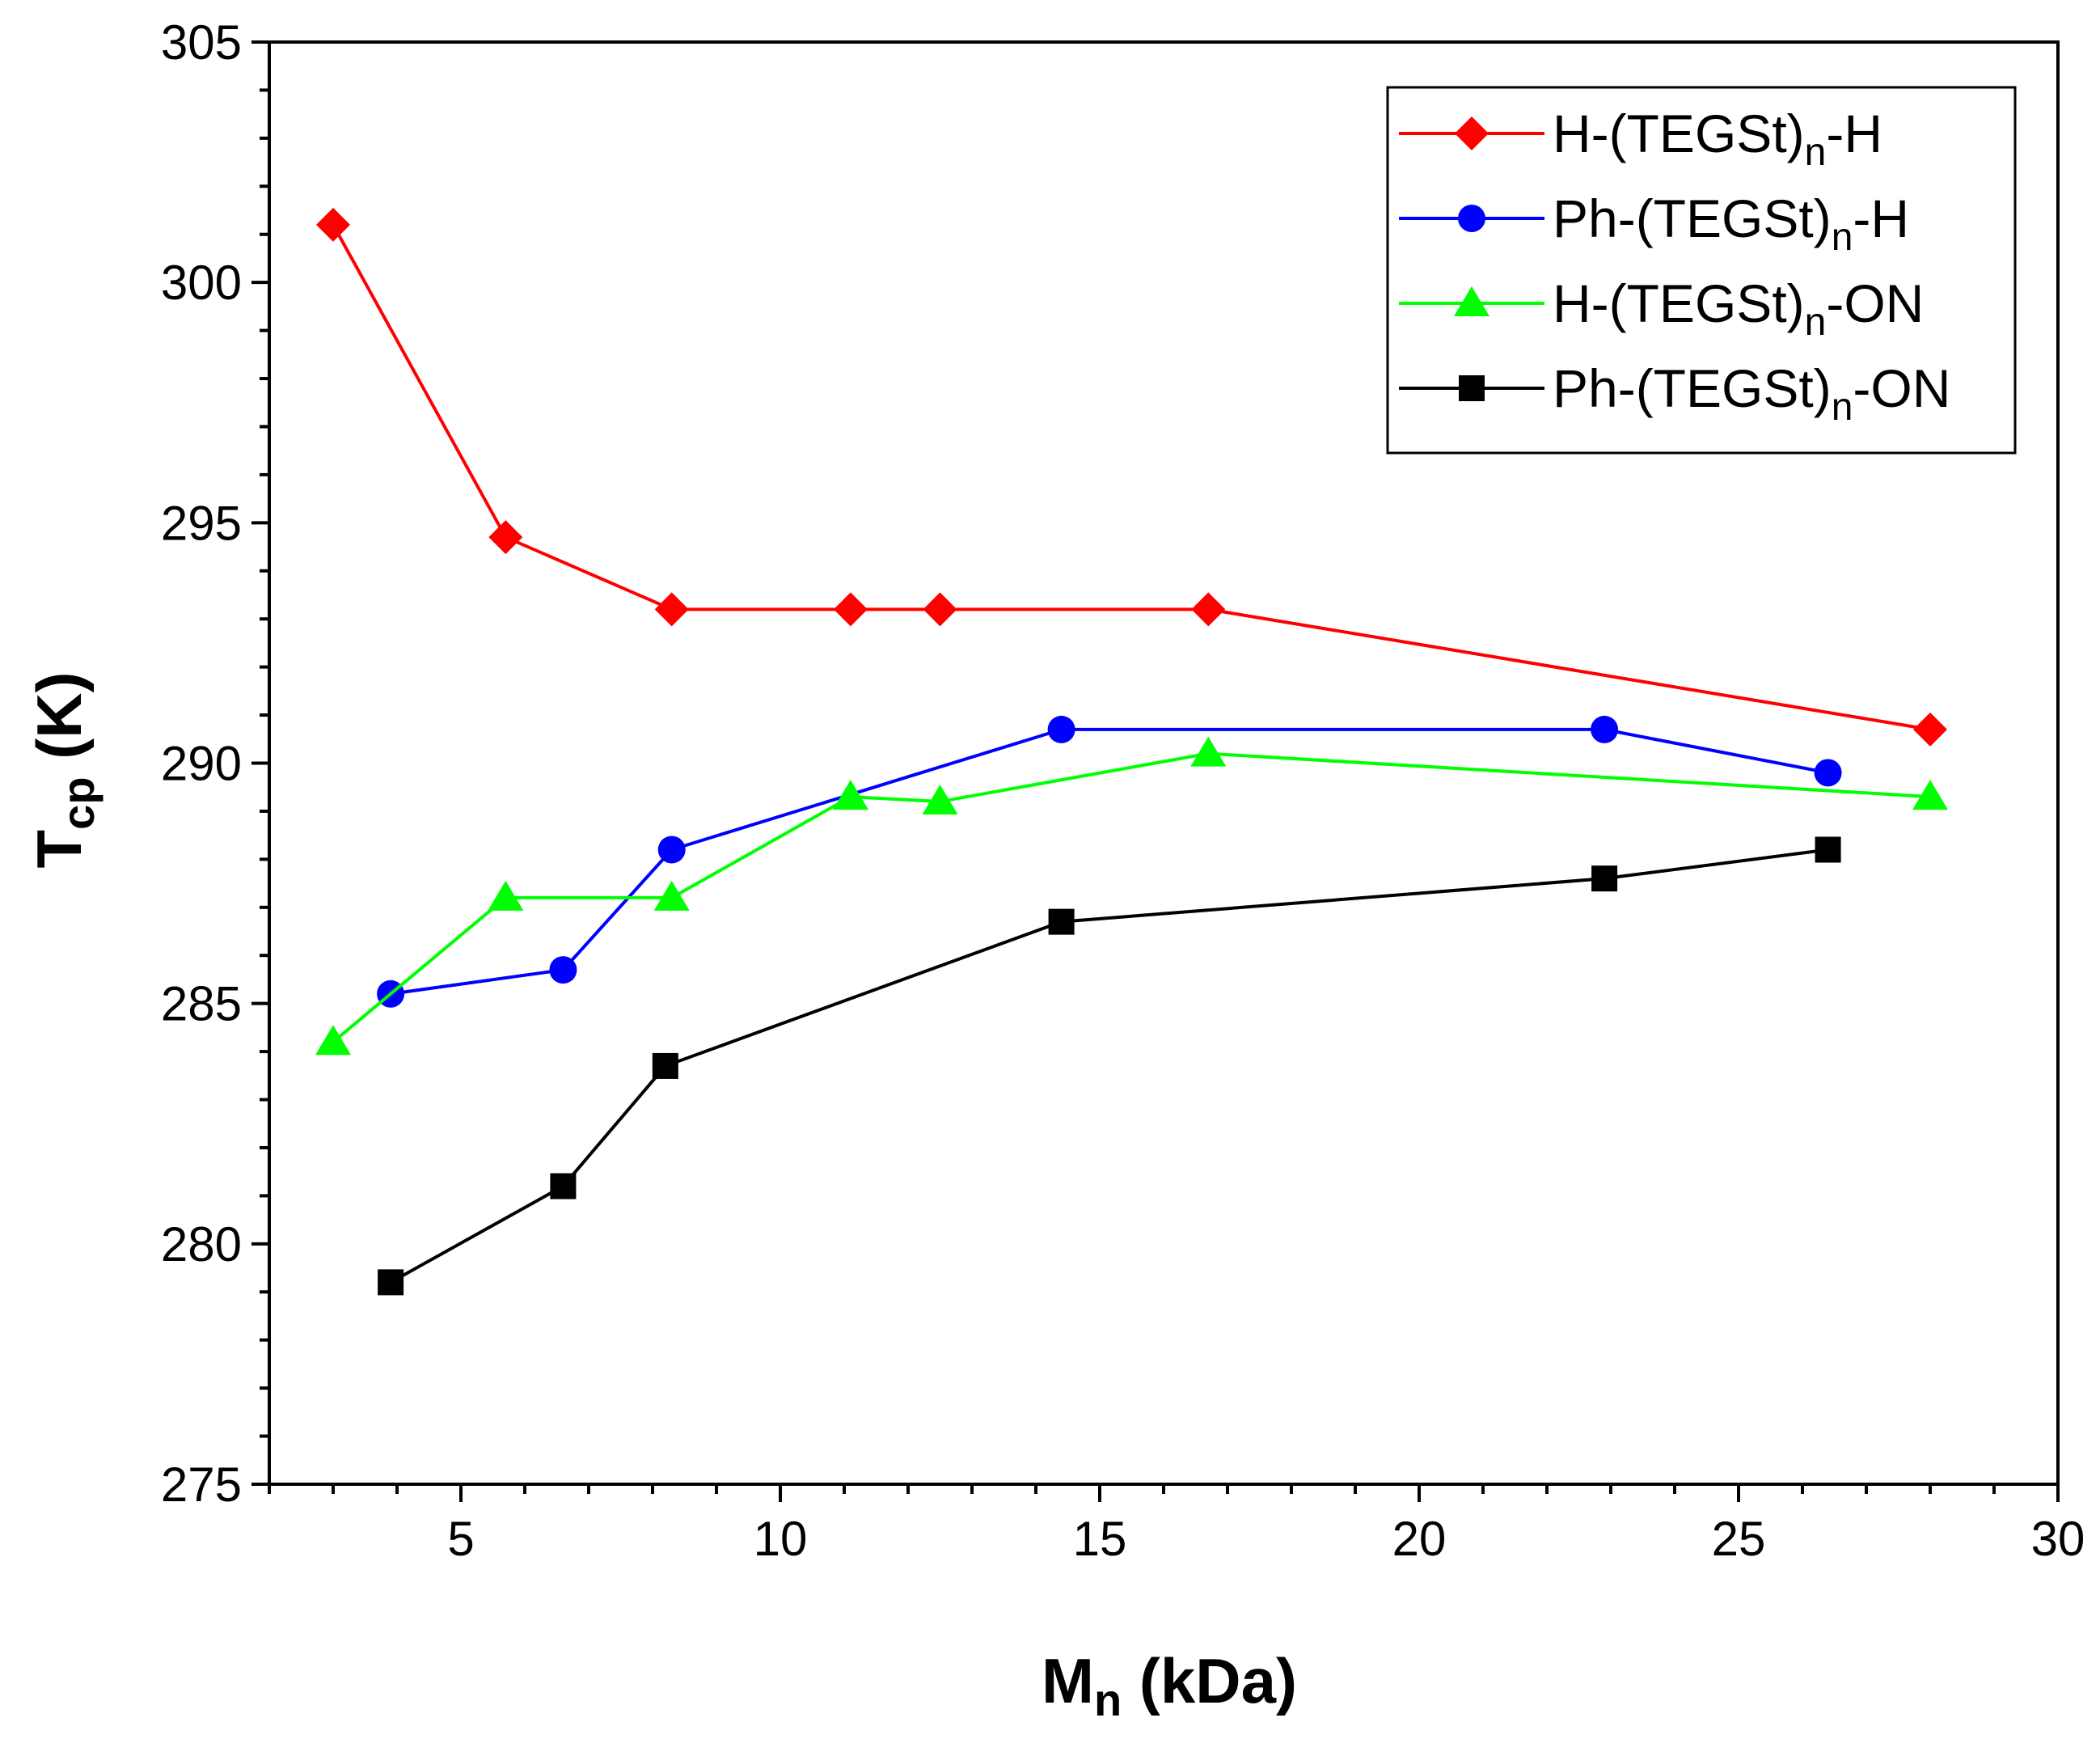 This screenshot has height=1739, width=2100. Describe the element at coordinates (201, 1485) in the screenshot. I see `y-tick-label: 275` at that location.